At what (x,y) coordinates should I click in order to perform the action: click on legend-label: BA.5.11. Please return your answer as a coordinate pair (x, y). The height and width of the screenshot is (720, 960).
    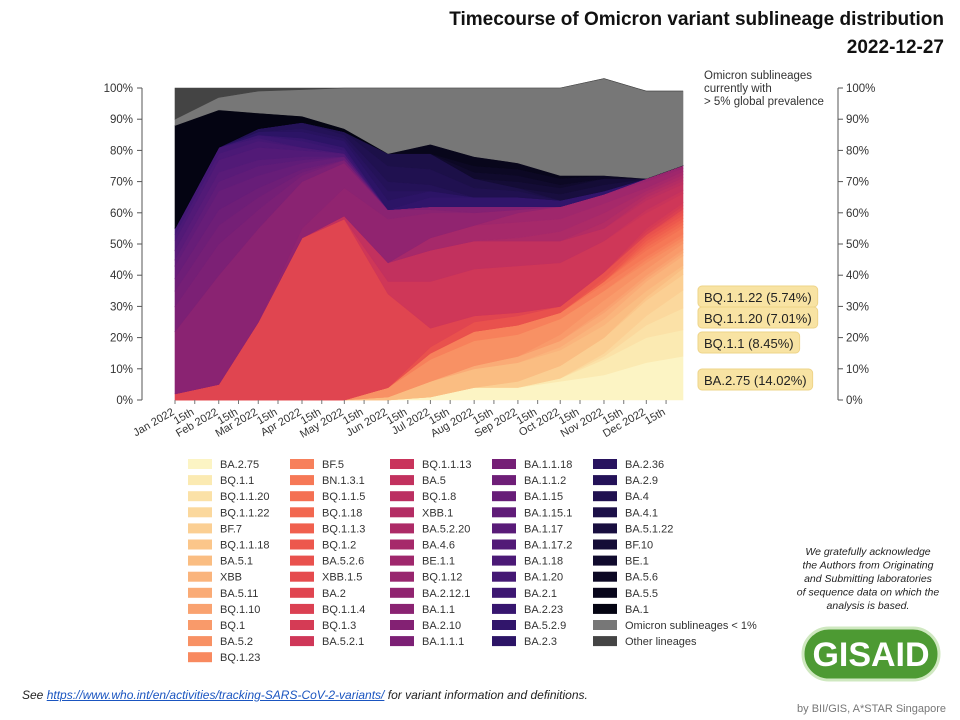
    Looking at the image, I should click on (239, 594).